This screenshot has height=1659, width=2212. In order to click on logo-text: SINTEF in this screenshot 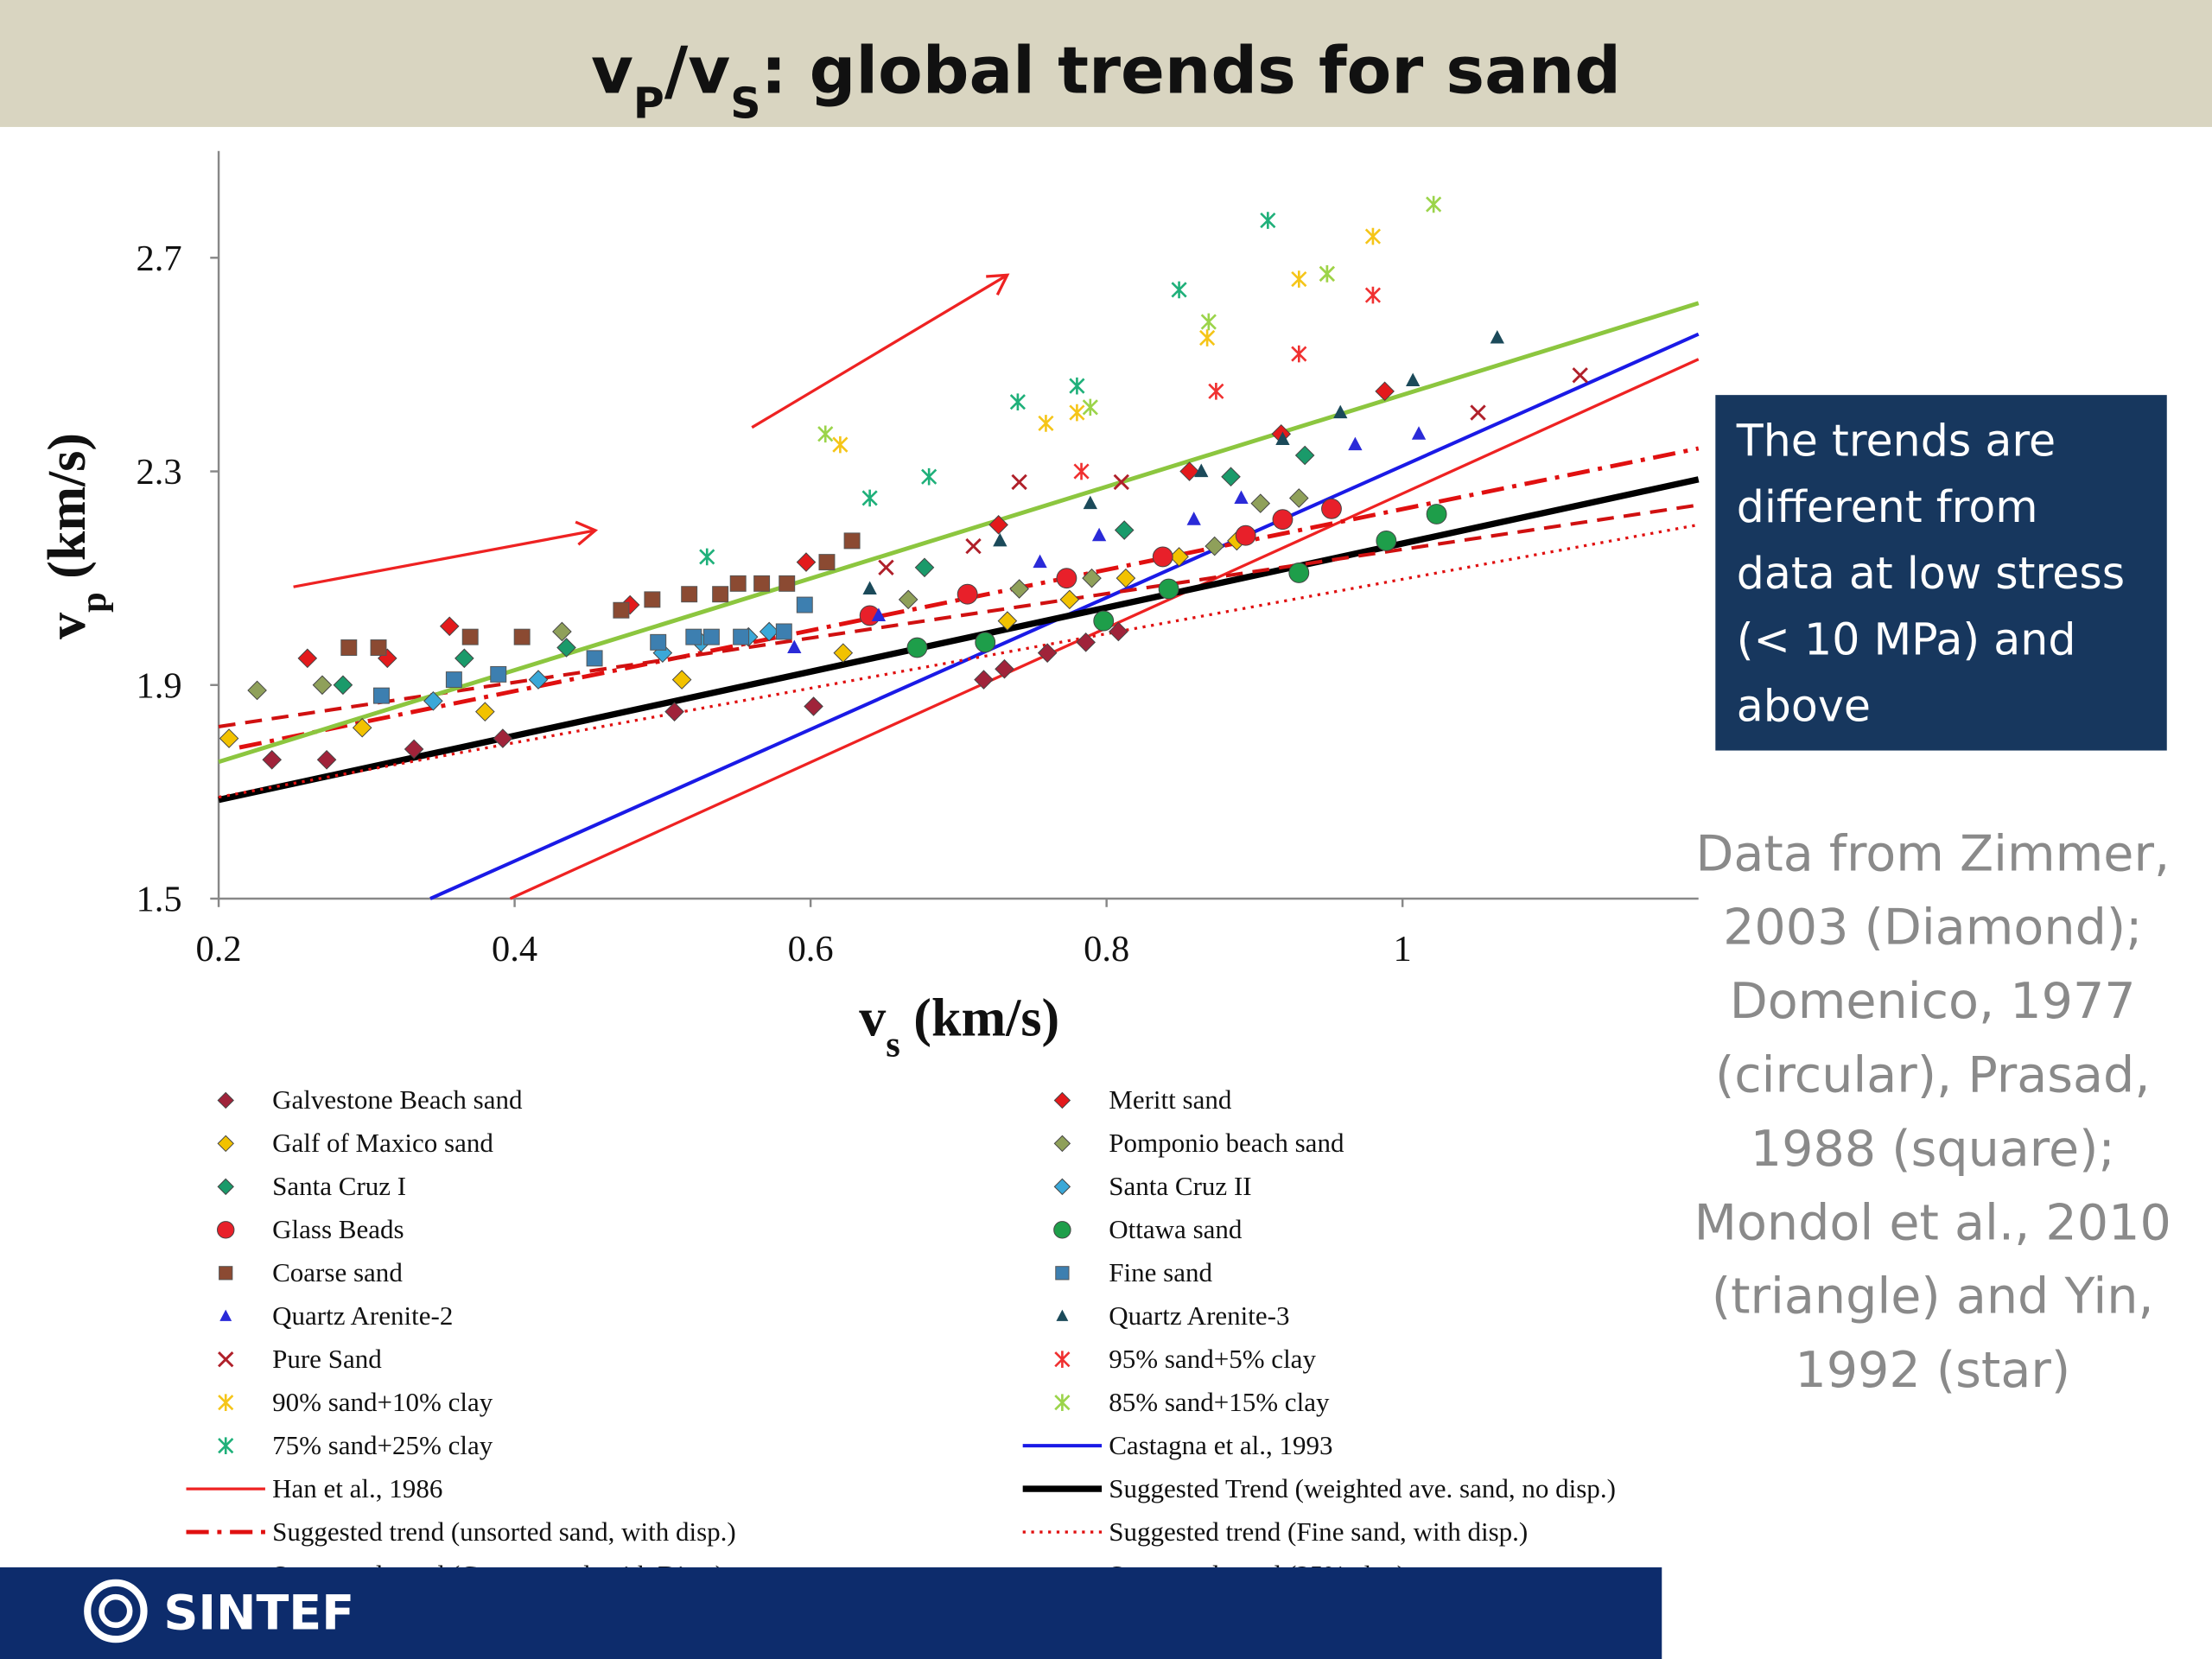, I will do `click(258, 1614)`.